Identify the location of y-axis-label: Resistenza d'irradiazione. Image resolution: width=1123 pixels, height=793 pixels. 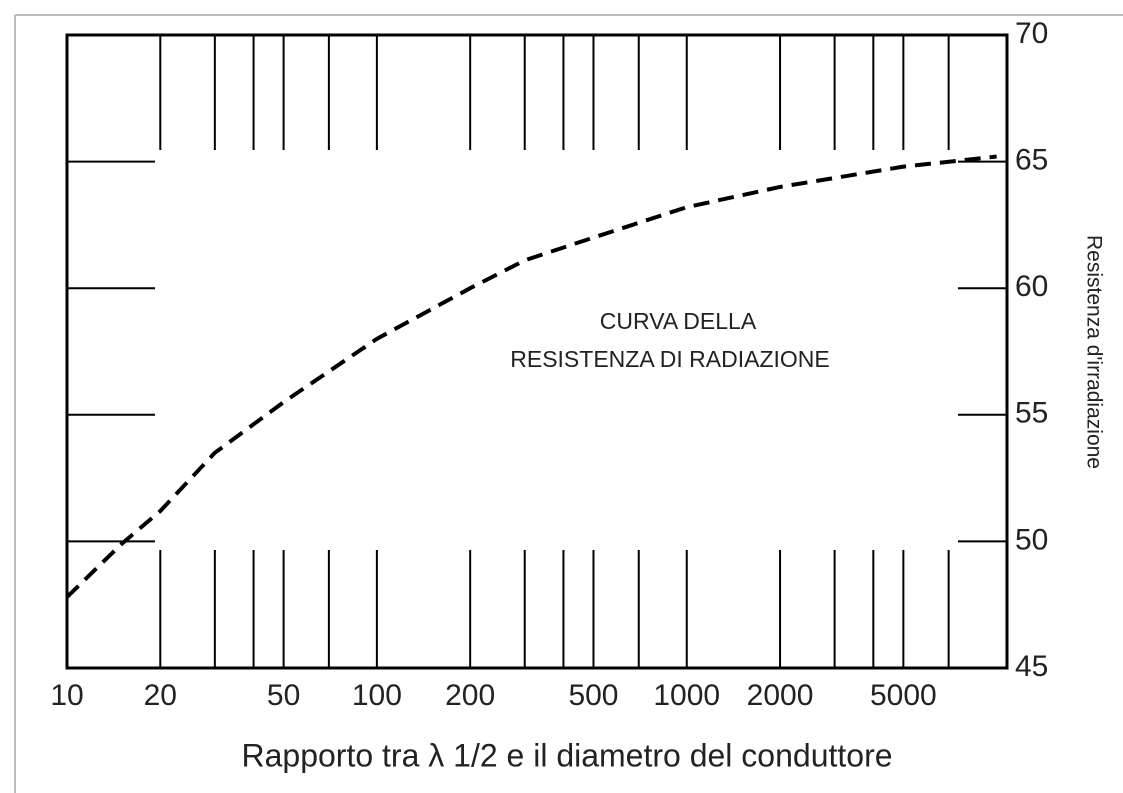
(1093, 352).